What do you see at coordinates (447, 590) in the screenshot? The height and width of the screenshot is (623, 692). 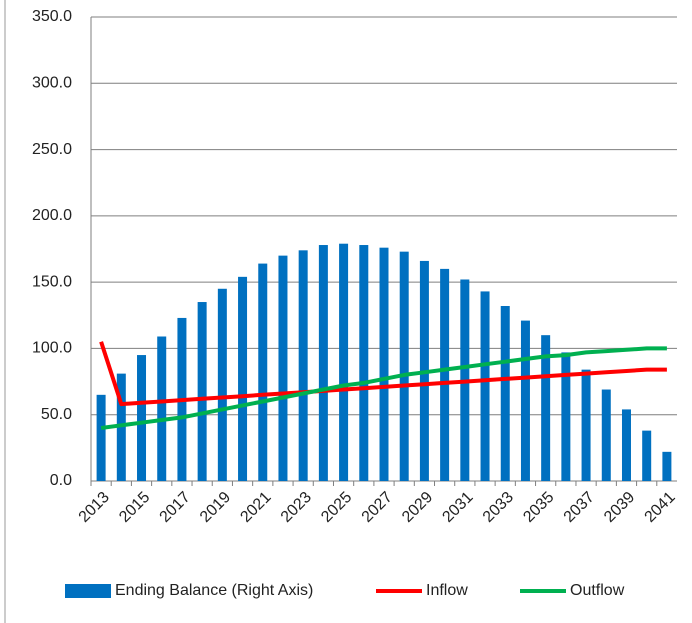 I see `legend-label: Inflow` at bounding box center [447, 590].